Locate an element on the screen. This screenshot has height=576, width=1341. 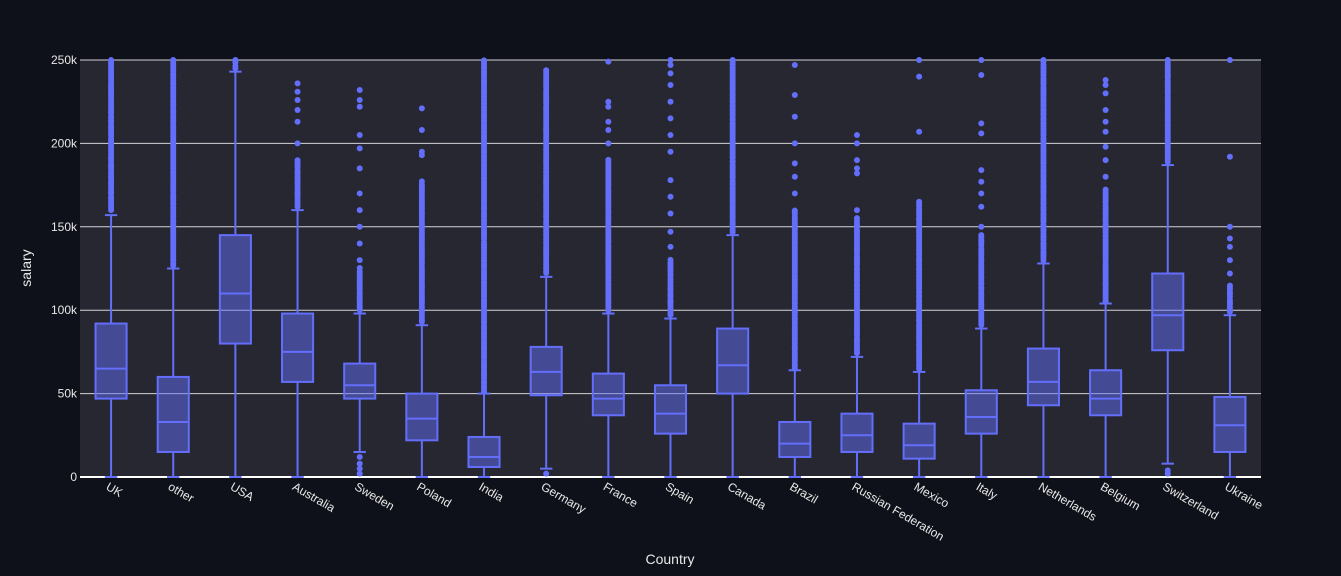
box-usa is located at coordinates (235, 267).